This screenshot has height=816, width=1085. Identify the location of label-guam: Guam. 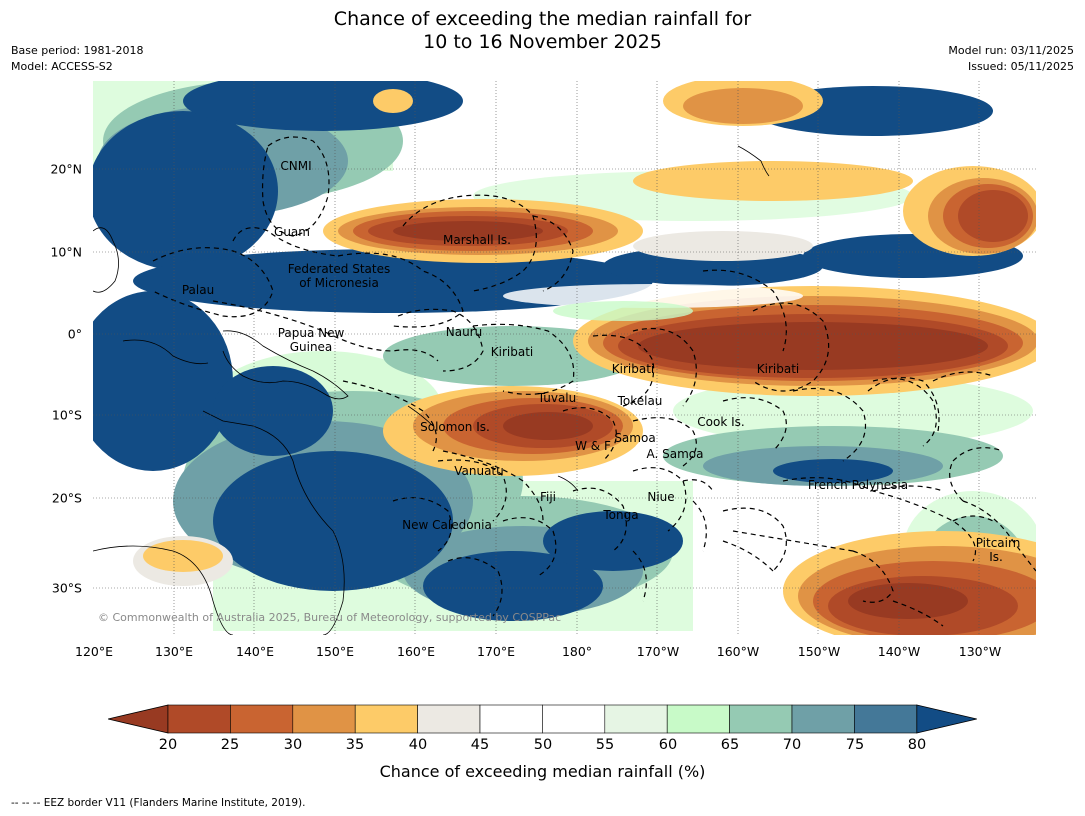
(292, 232).